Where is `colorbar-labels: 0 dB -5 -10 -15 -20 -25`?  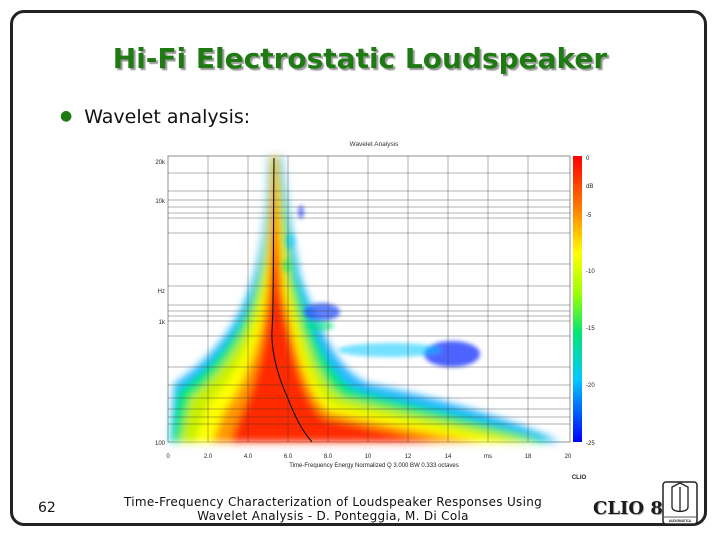
colorbar-labels: 0 dB -5 -10 -15 -20 -25 is located at coordinates (590, 301).